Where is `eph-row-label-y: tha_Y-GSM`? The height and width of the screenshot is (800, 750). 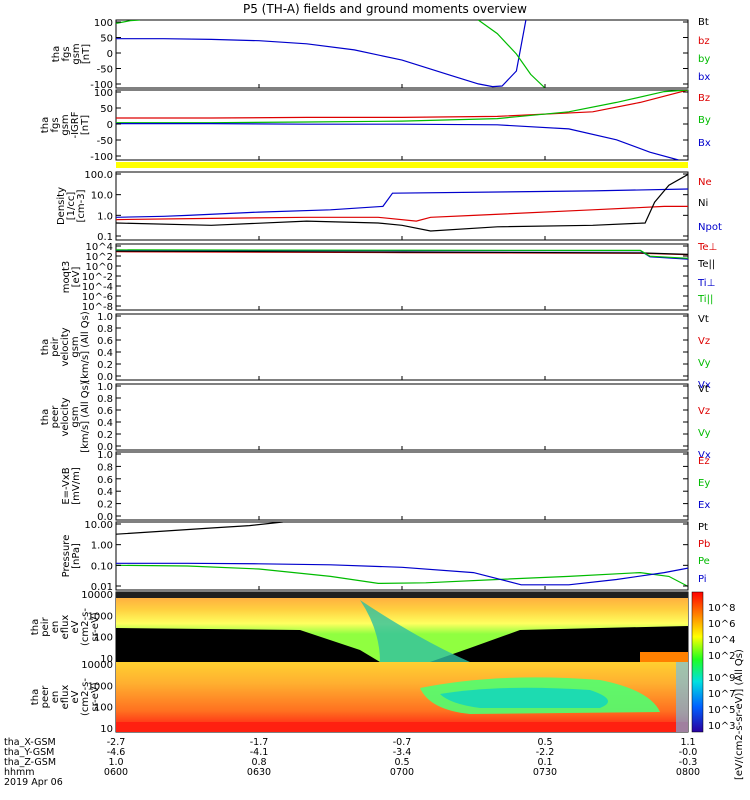 eph-row-label-y: tha_Y-GSM is located at coordinates (29, 752).